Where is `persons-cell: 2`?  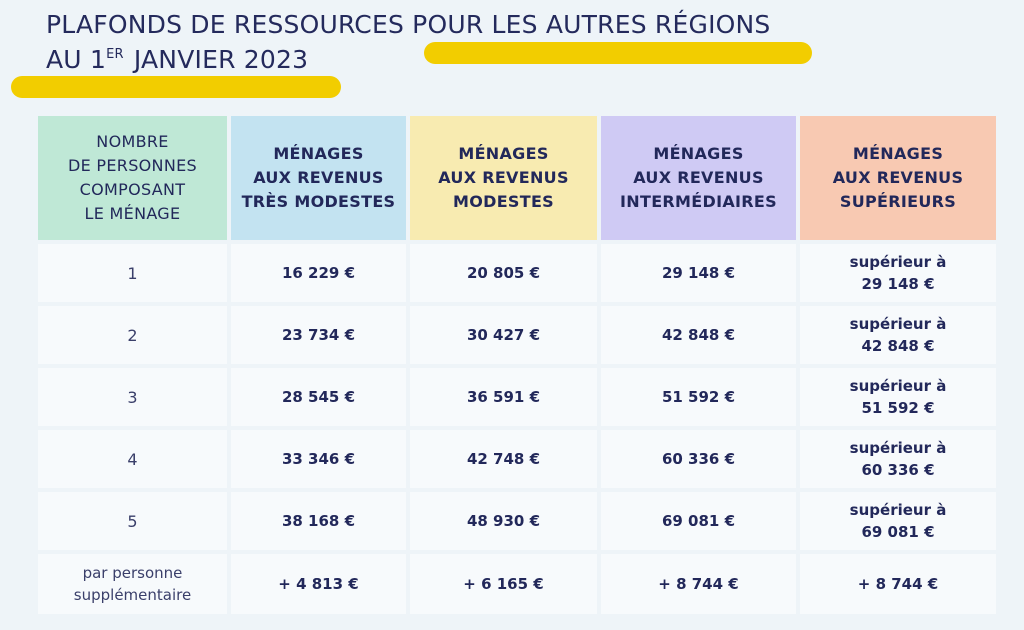
persons-cell: 2 is located at coordinates (132, 335).